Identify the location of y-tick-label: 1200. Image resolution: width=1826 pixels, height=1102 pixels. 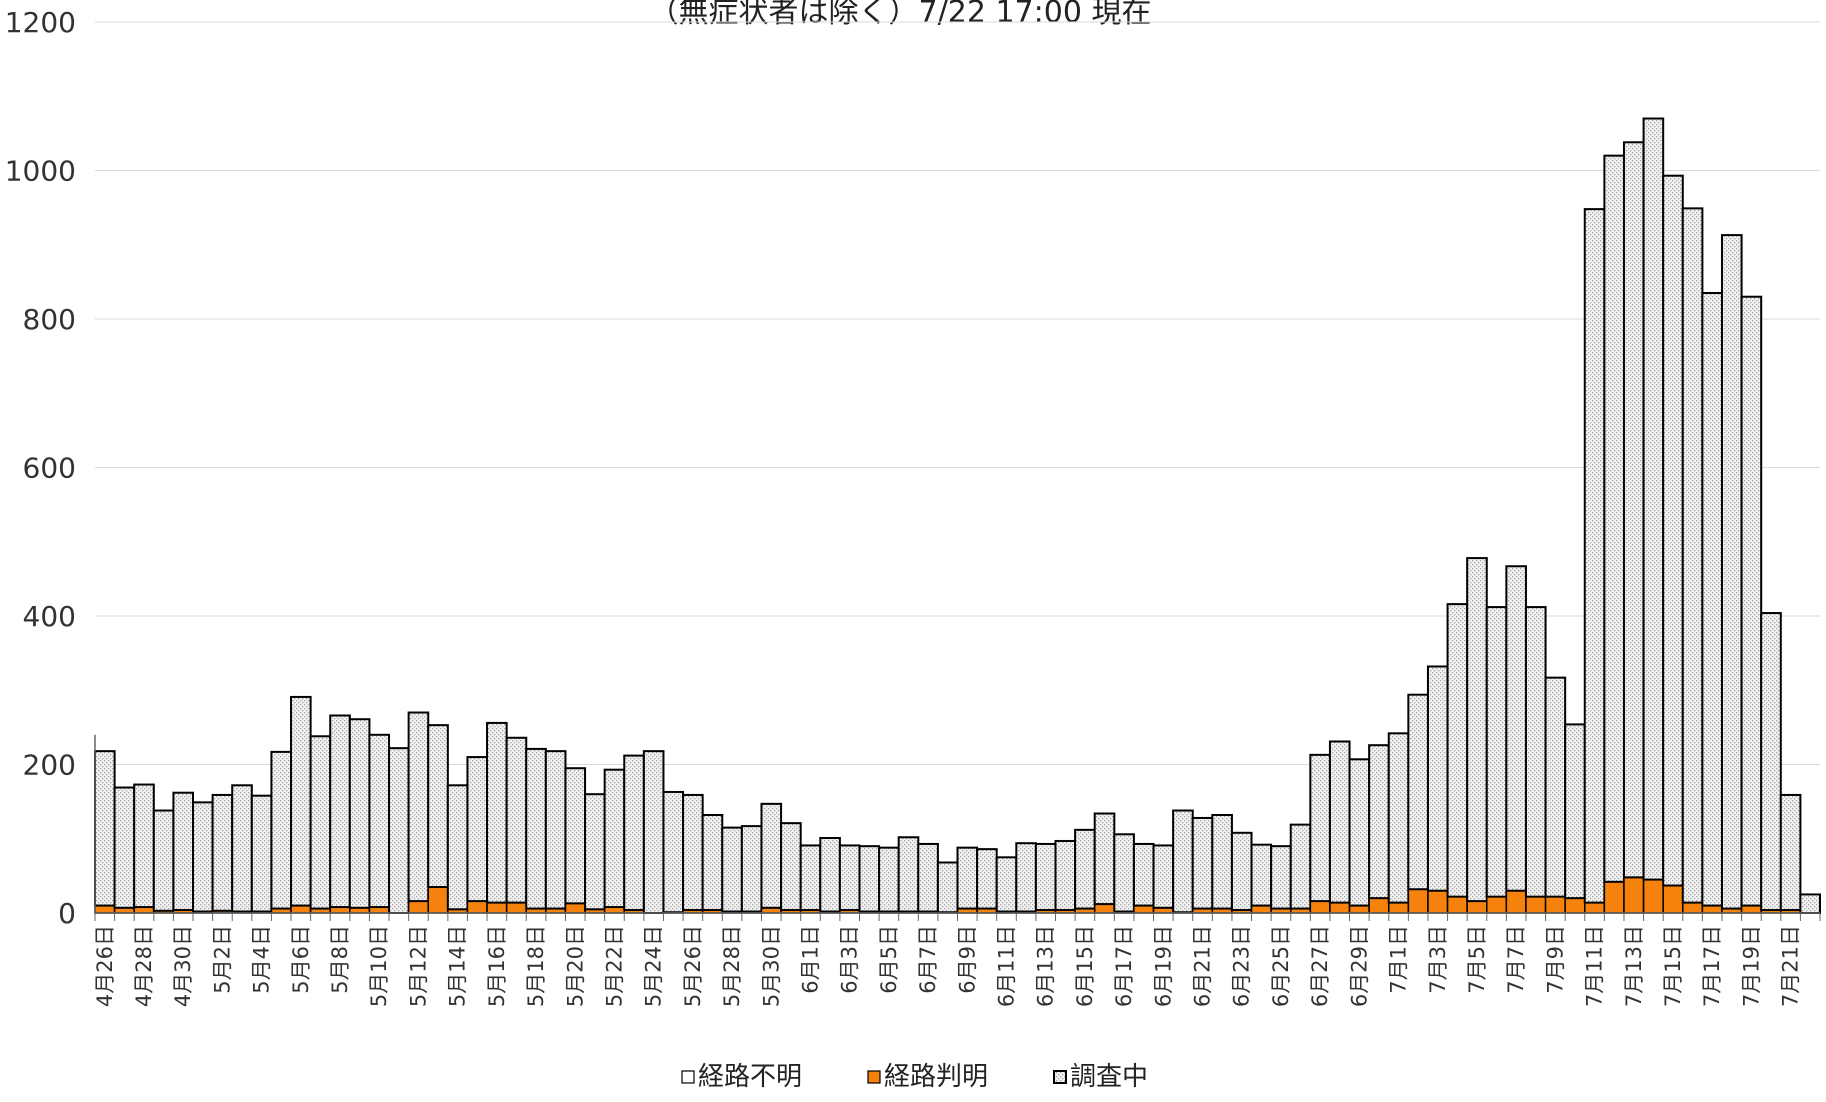
(40, 22).